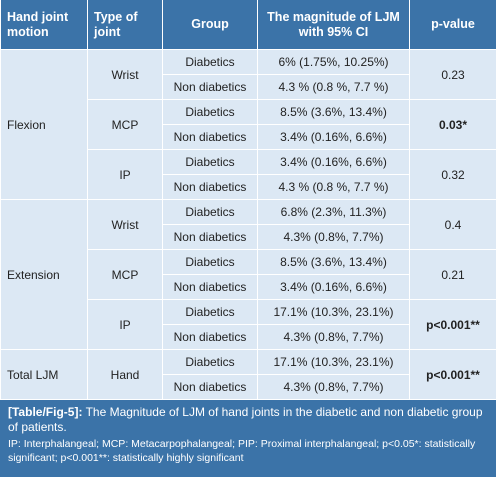  I want to click on column-header: p-value, so click(452, 25).